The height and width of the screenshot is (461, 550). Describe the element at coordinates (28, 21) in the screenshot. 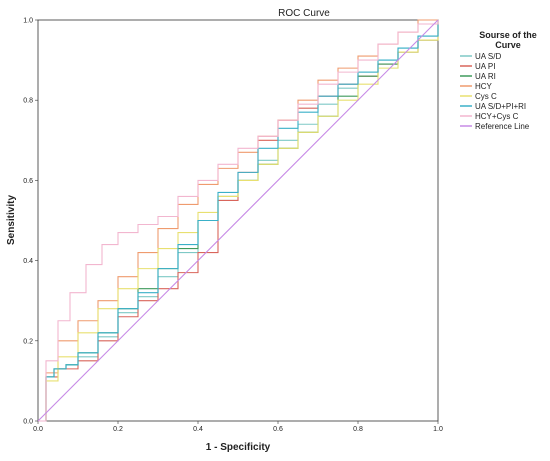

I see `y-tick-label: 1.0` at that location.